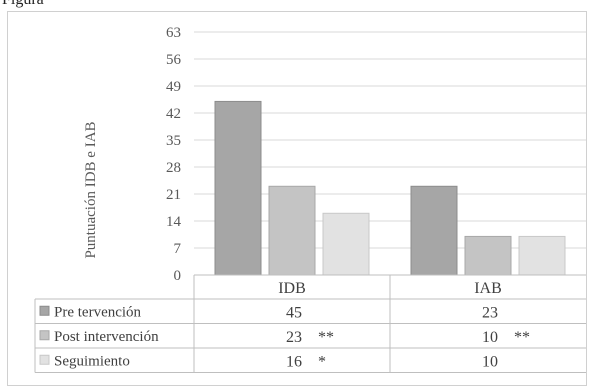 The width and height of the screenshot is (597, 388). What do you see at coordinates (23, 4) in the screenshot?
I see `clipped-caption-text: Figura` at bounding box center [23, 4].